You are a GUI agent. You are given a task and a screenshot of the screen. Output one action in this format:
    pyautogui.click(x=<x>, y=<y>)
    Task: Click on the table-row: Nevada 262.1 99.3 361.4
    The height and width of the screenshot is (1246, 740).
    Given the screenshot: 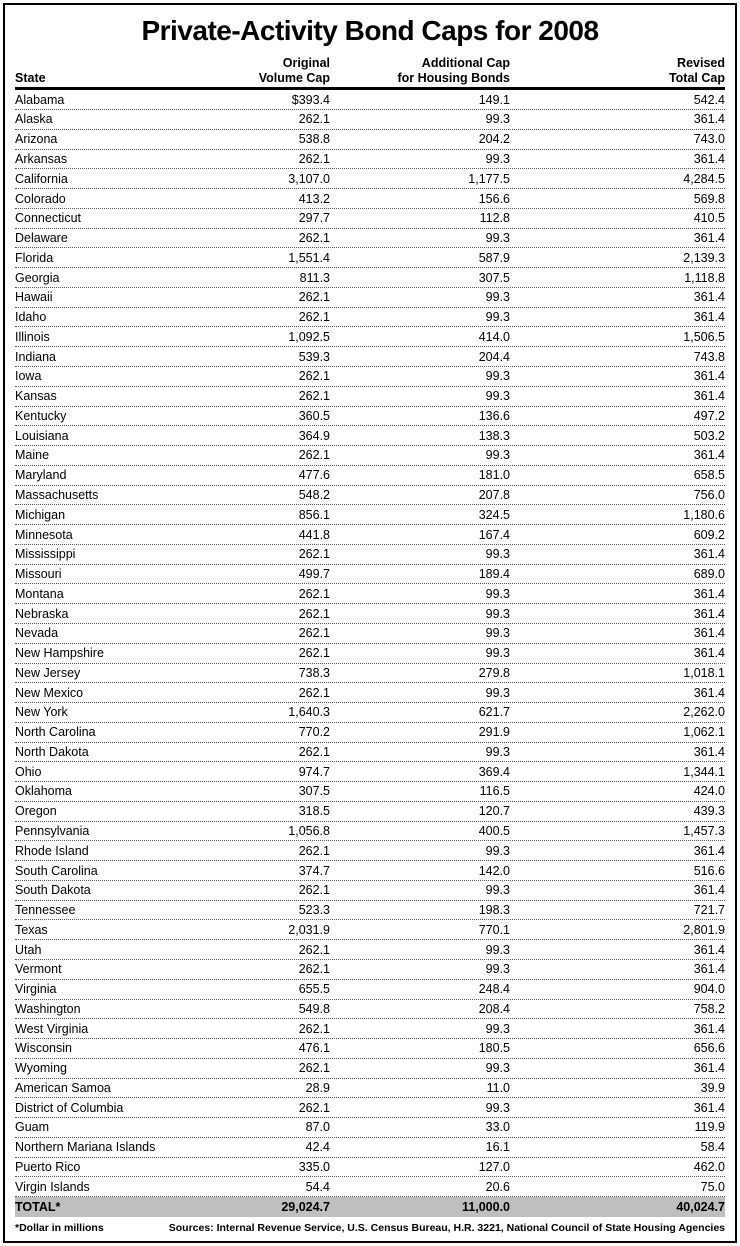 What is the action you would take?
    pyautogui.click(x=370, y=634)
    